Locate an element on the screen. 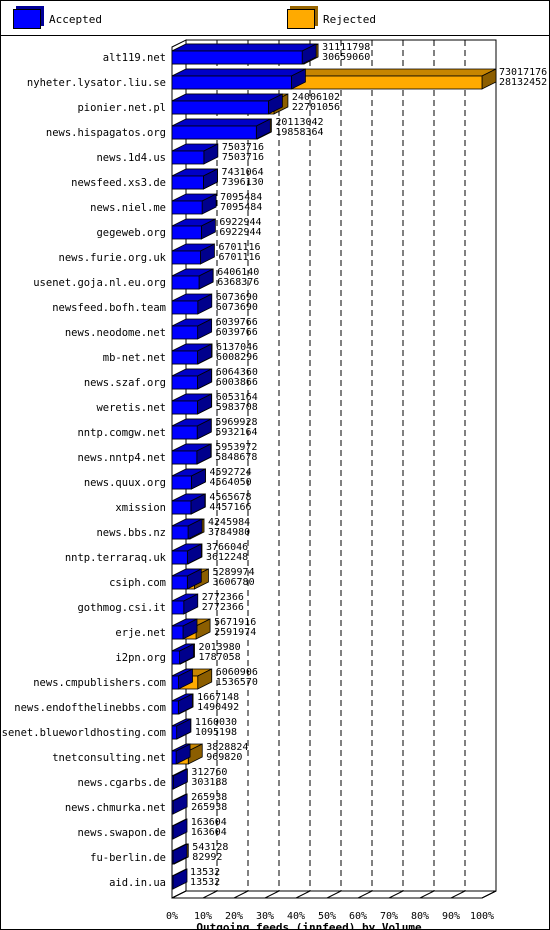 This screenshot has height=930, width=550. value-label-accepted: 6137046 is located at coordinates (237, 347).